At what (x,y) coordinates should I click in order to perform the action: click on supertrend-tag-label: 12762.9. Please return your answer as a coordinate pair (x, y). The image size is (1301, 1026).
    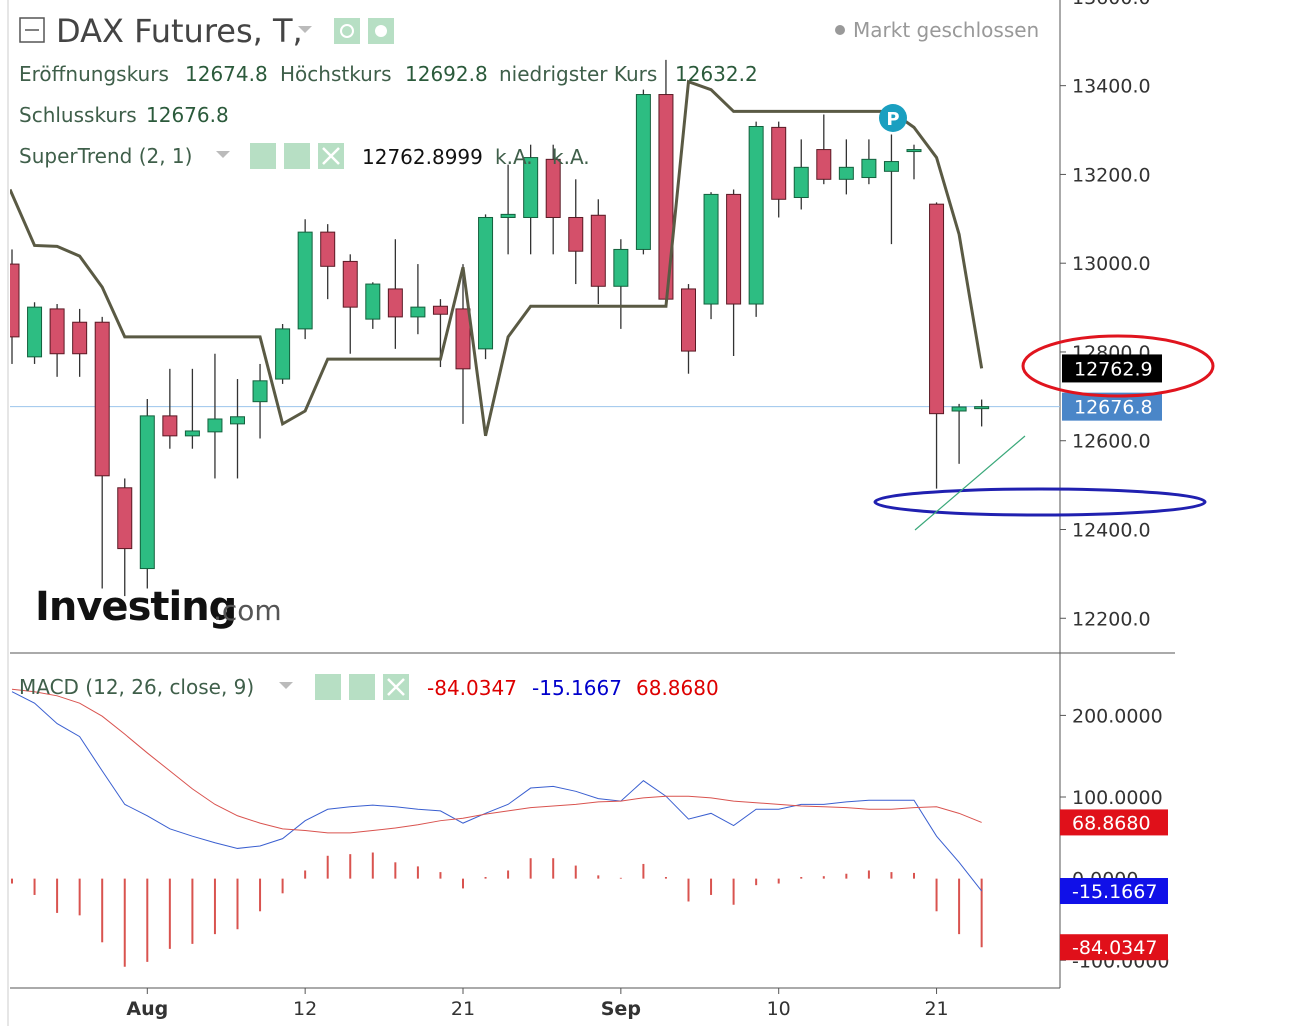
    Looking at the image, I should click on (1113, 369).